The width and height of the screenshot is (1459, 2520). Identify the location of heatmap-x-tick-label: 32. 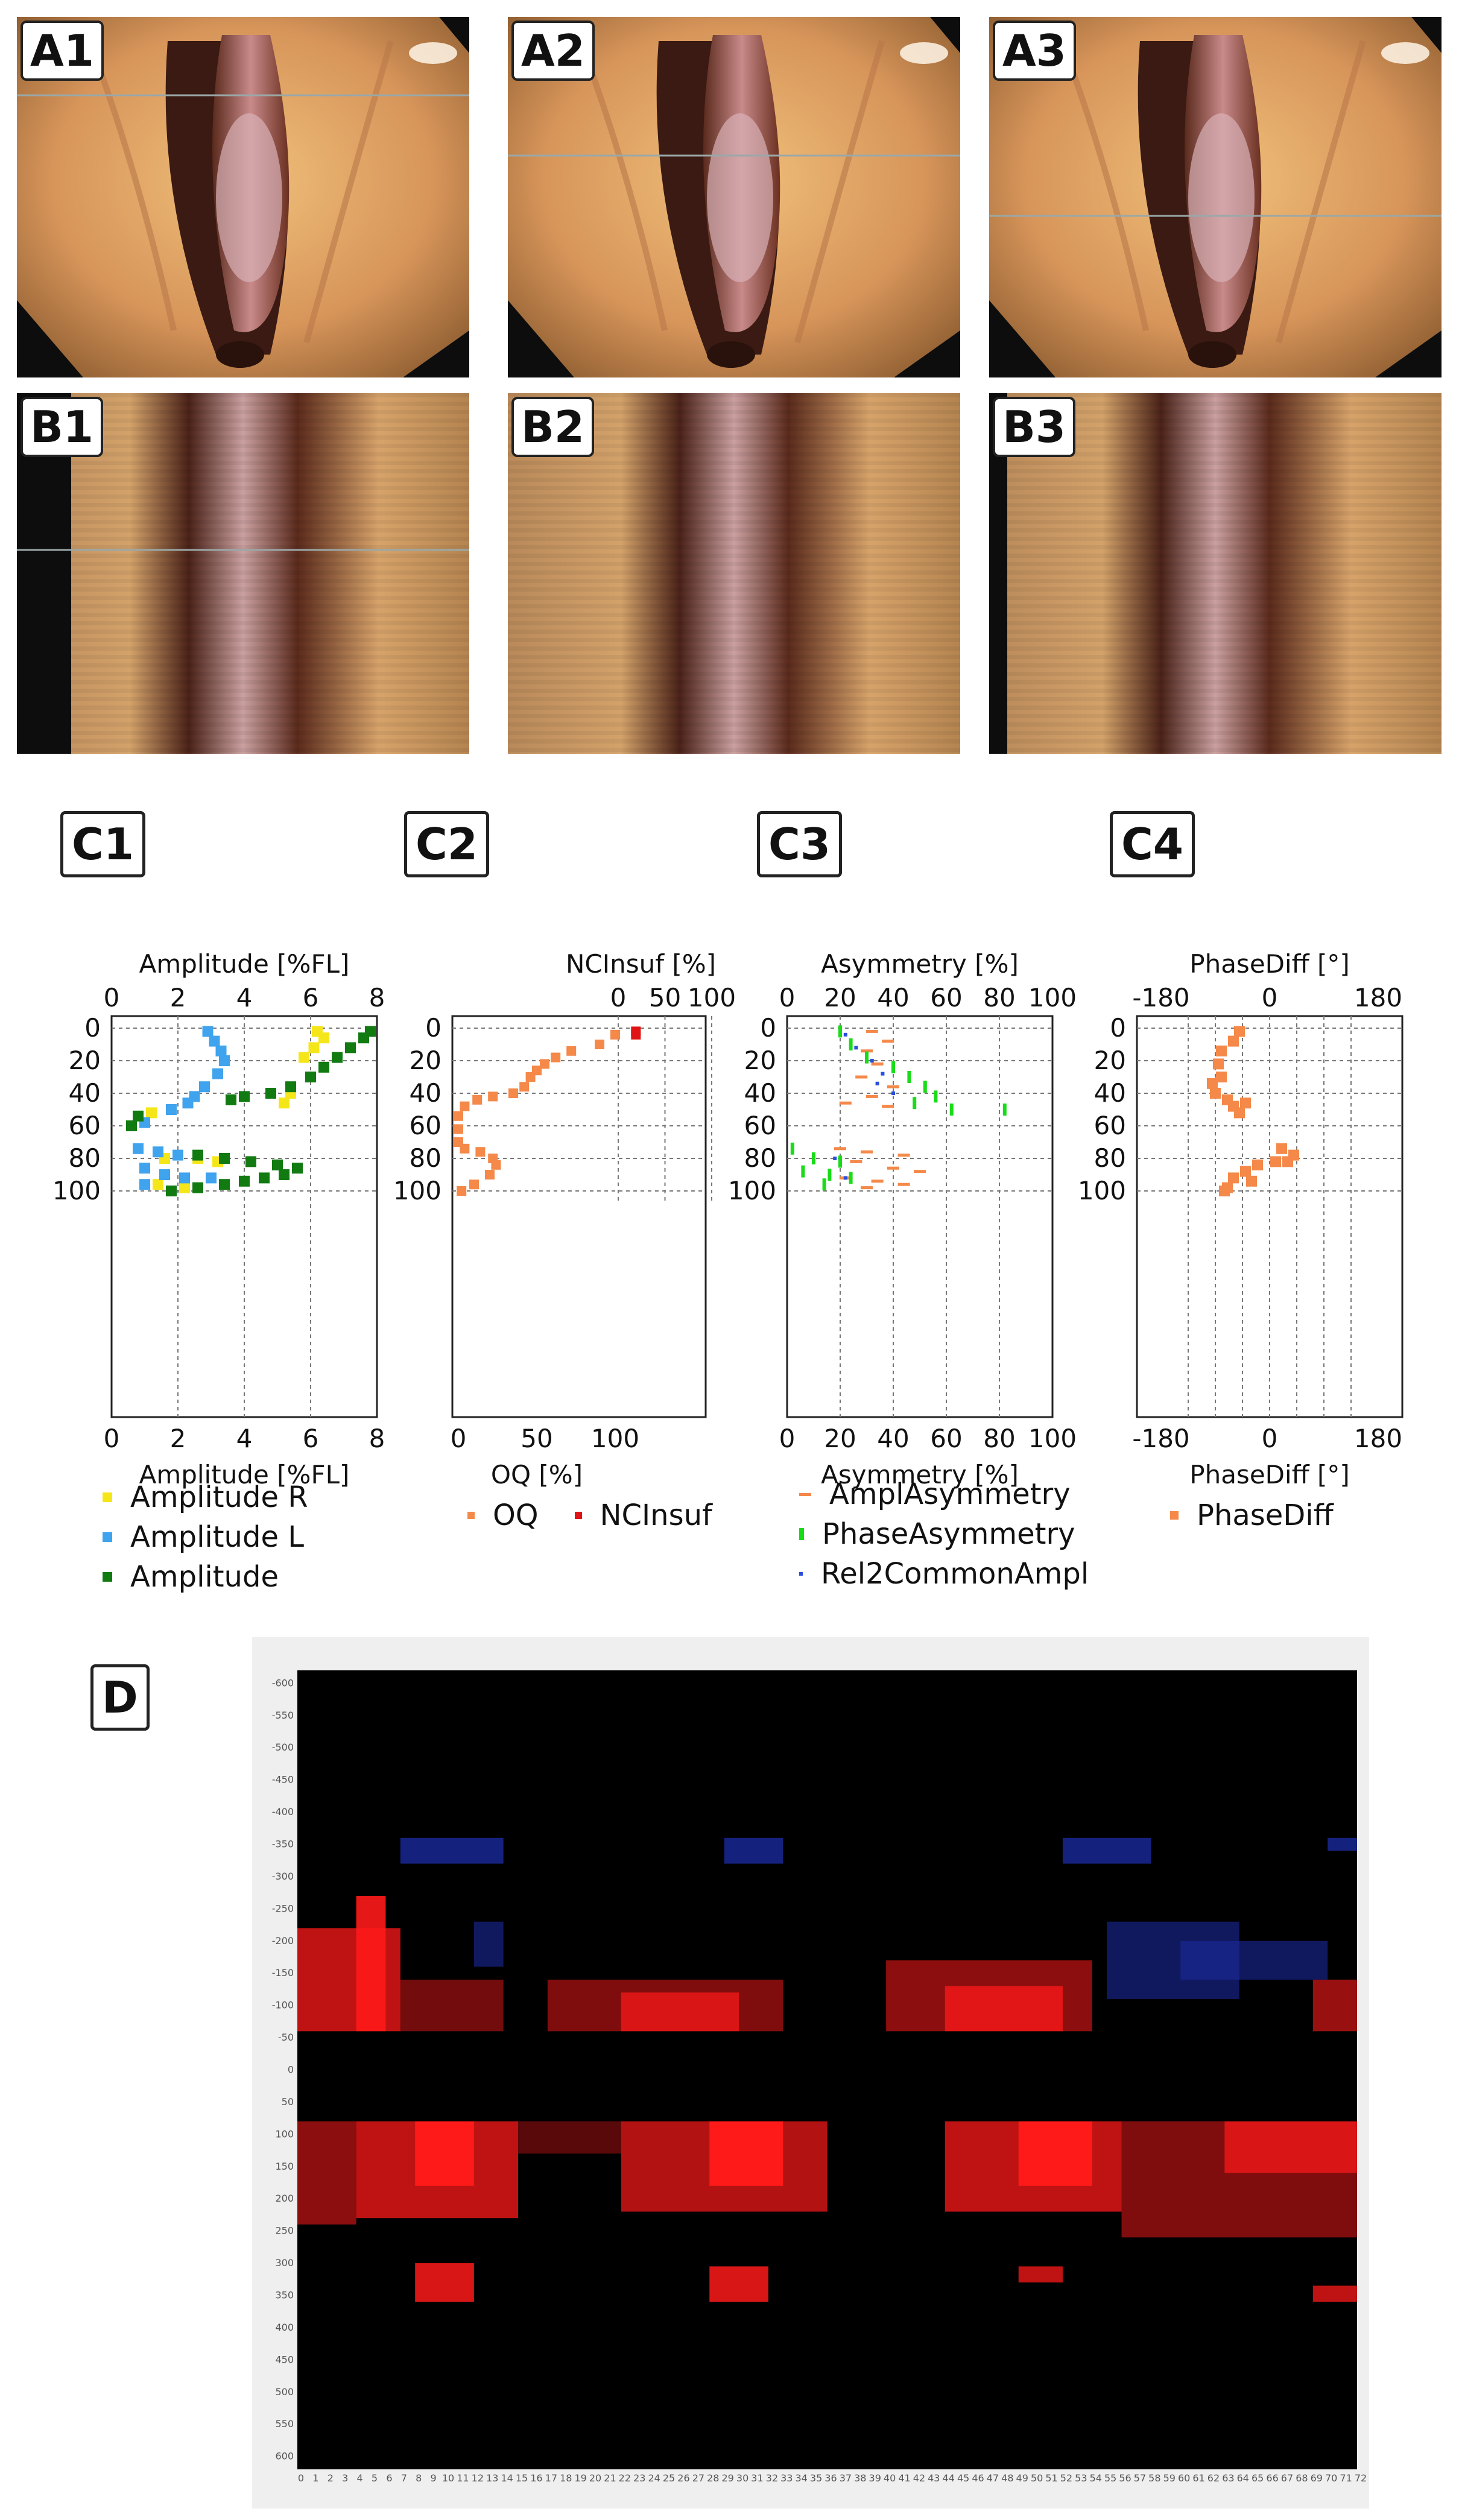
(772, 2478).